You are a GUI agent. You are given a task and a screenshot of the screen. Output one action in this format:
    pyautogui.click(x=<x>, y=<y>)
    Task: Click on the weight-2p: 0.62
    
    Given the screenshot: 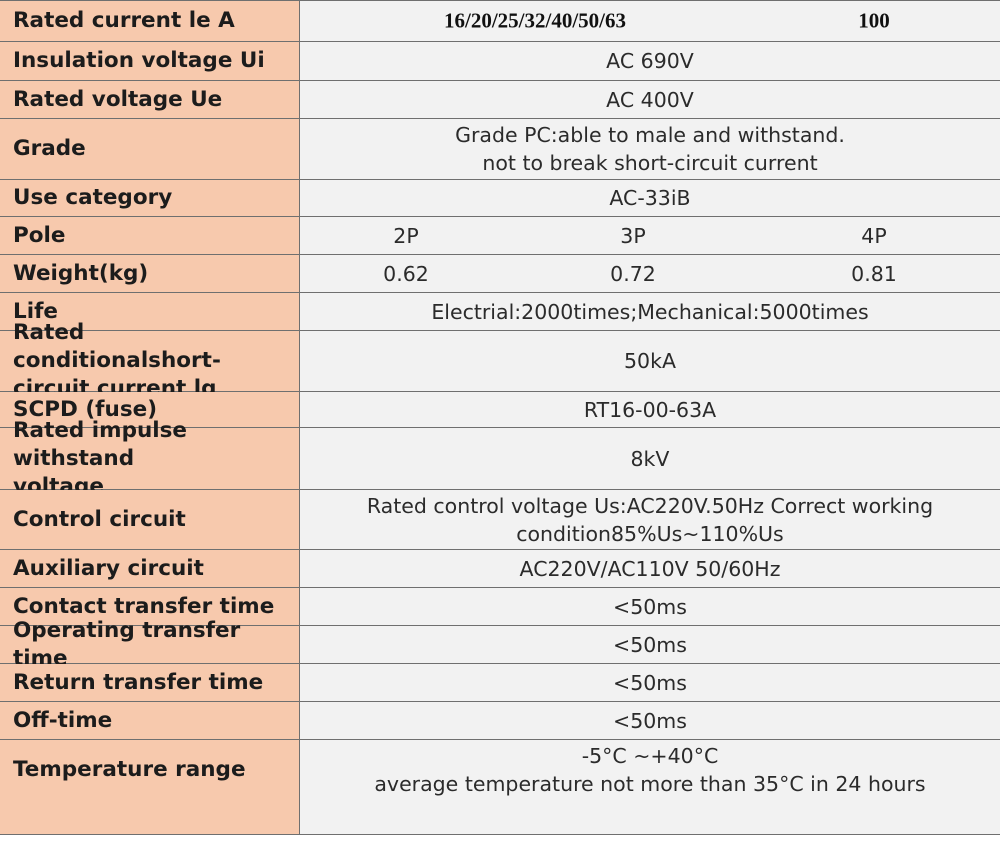 What is the action you would take?
    pyautogui.click(x=406, y=273)
    